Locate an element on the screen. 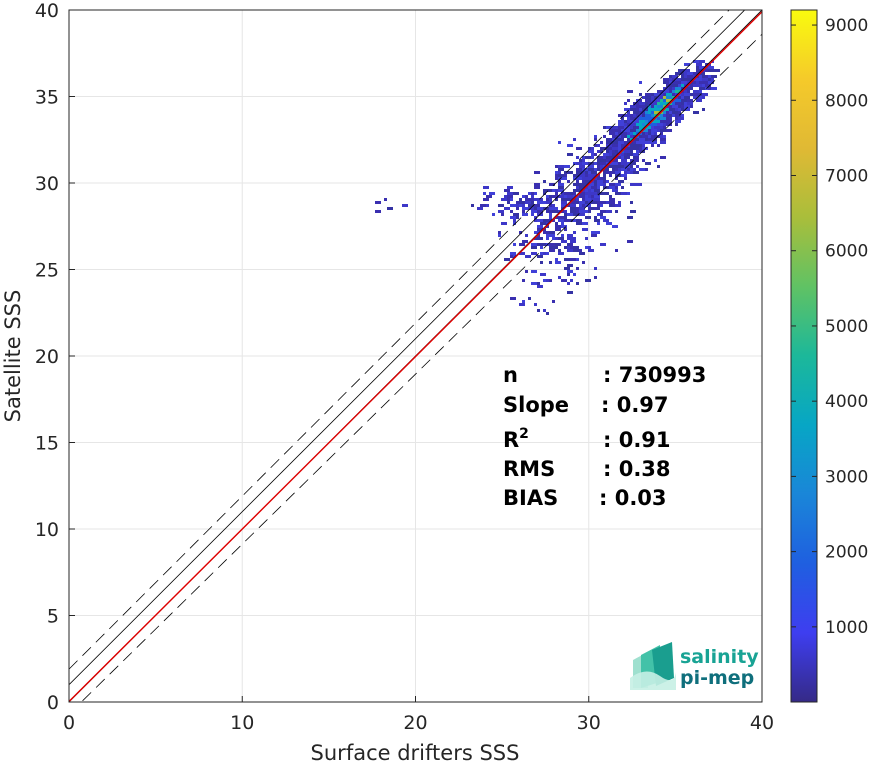 The height and width of the screenshot is (764, 879). stat-label: n is located at coordinates (510, 375).